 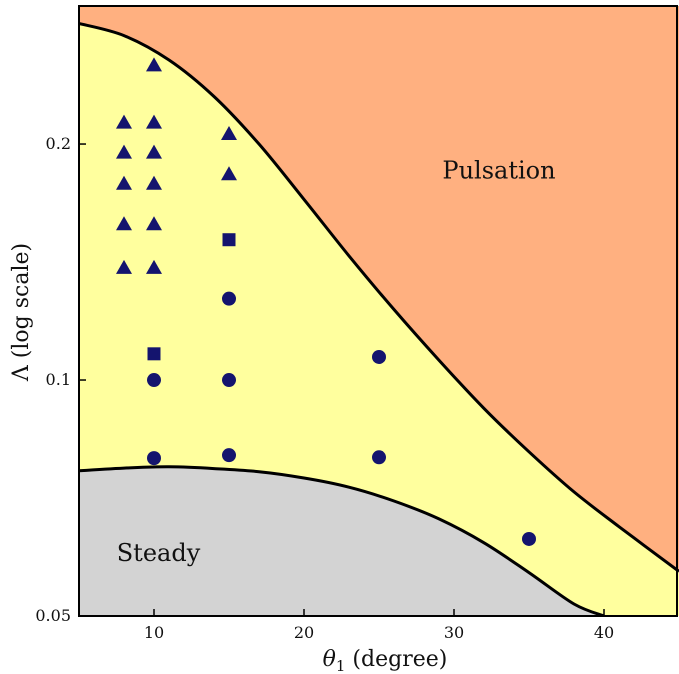 I want to click on y-tick-label: 0.2, so click(x=58, y=143).